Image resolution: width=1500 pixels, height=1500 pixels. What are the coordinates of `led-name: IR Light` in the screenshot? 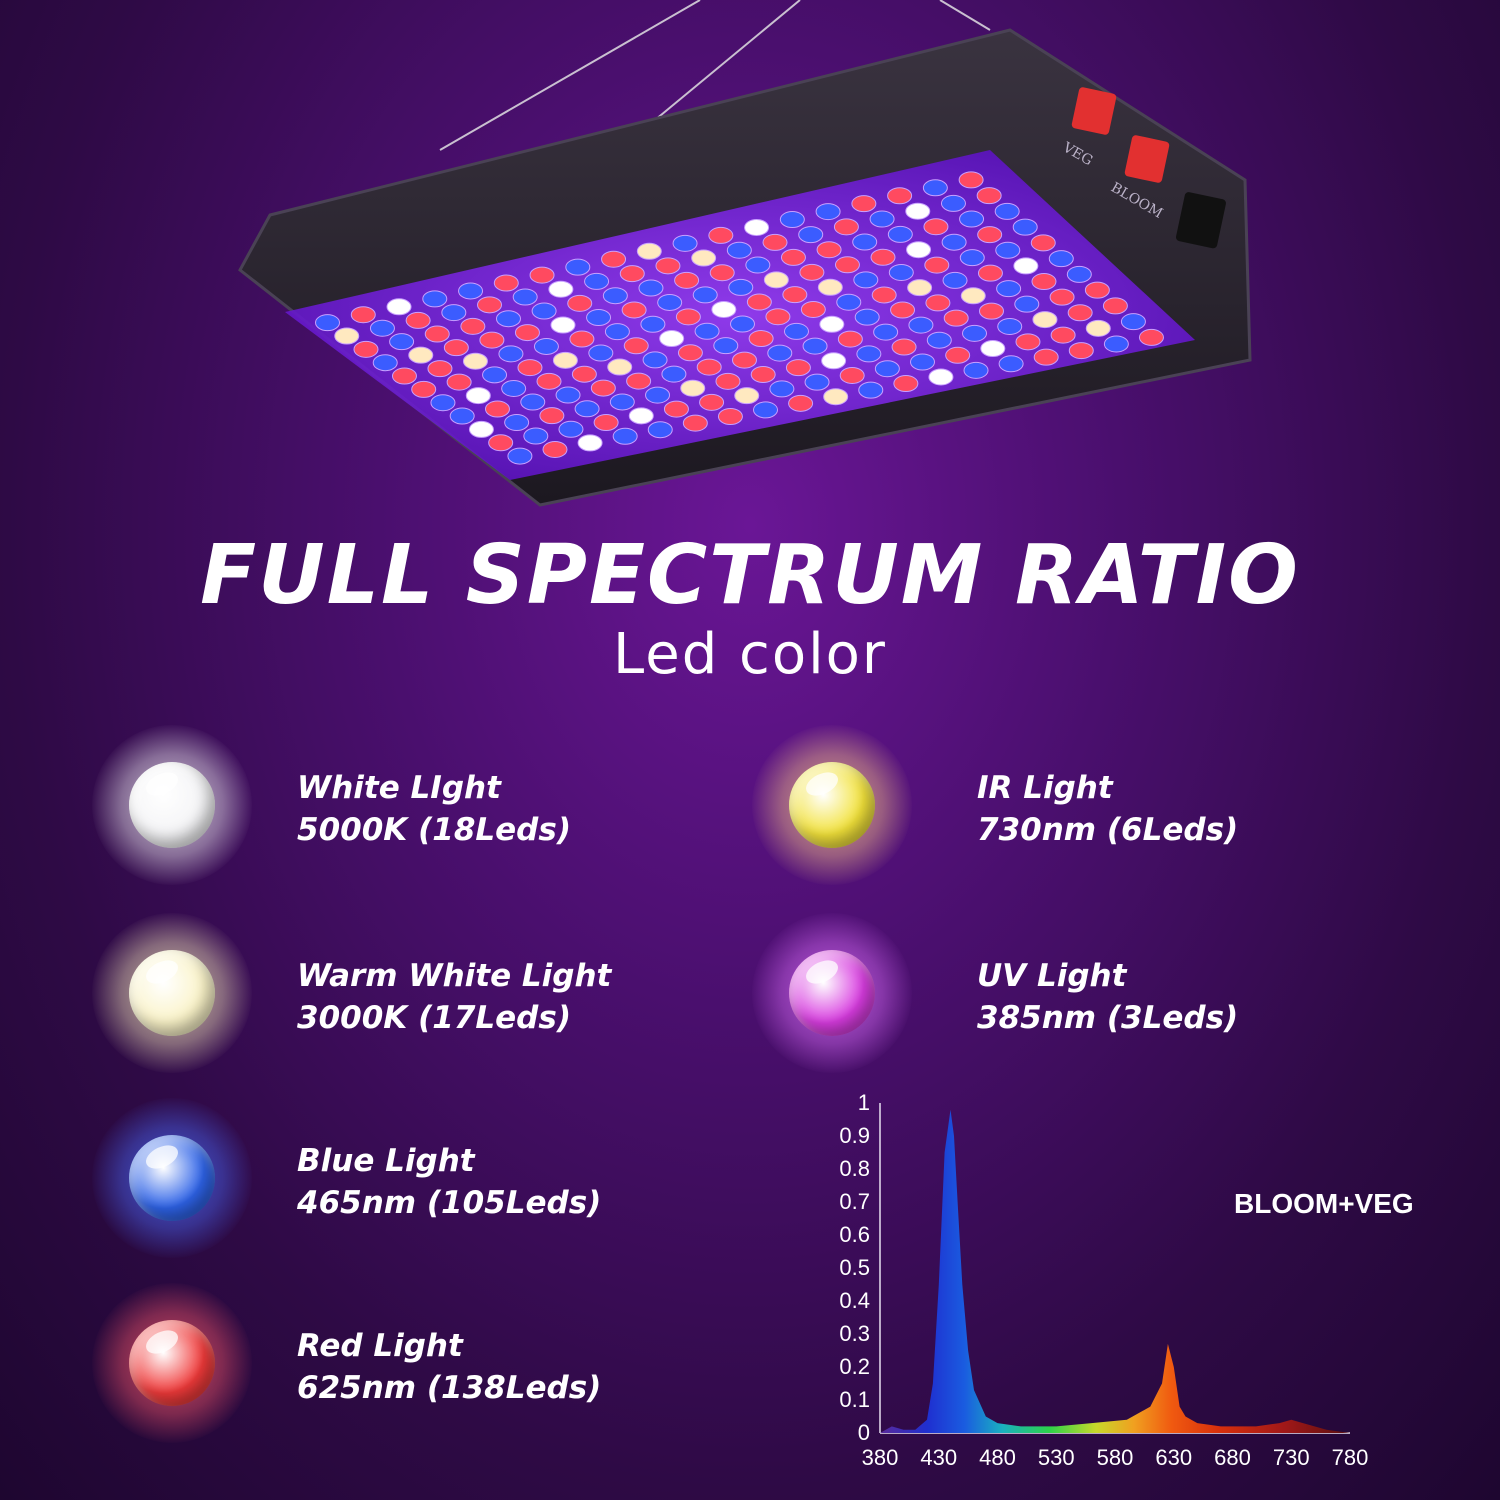 It's located at (1045, 788).